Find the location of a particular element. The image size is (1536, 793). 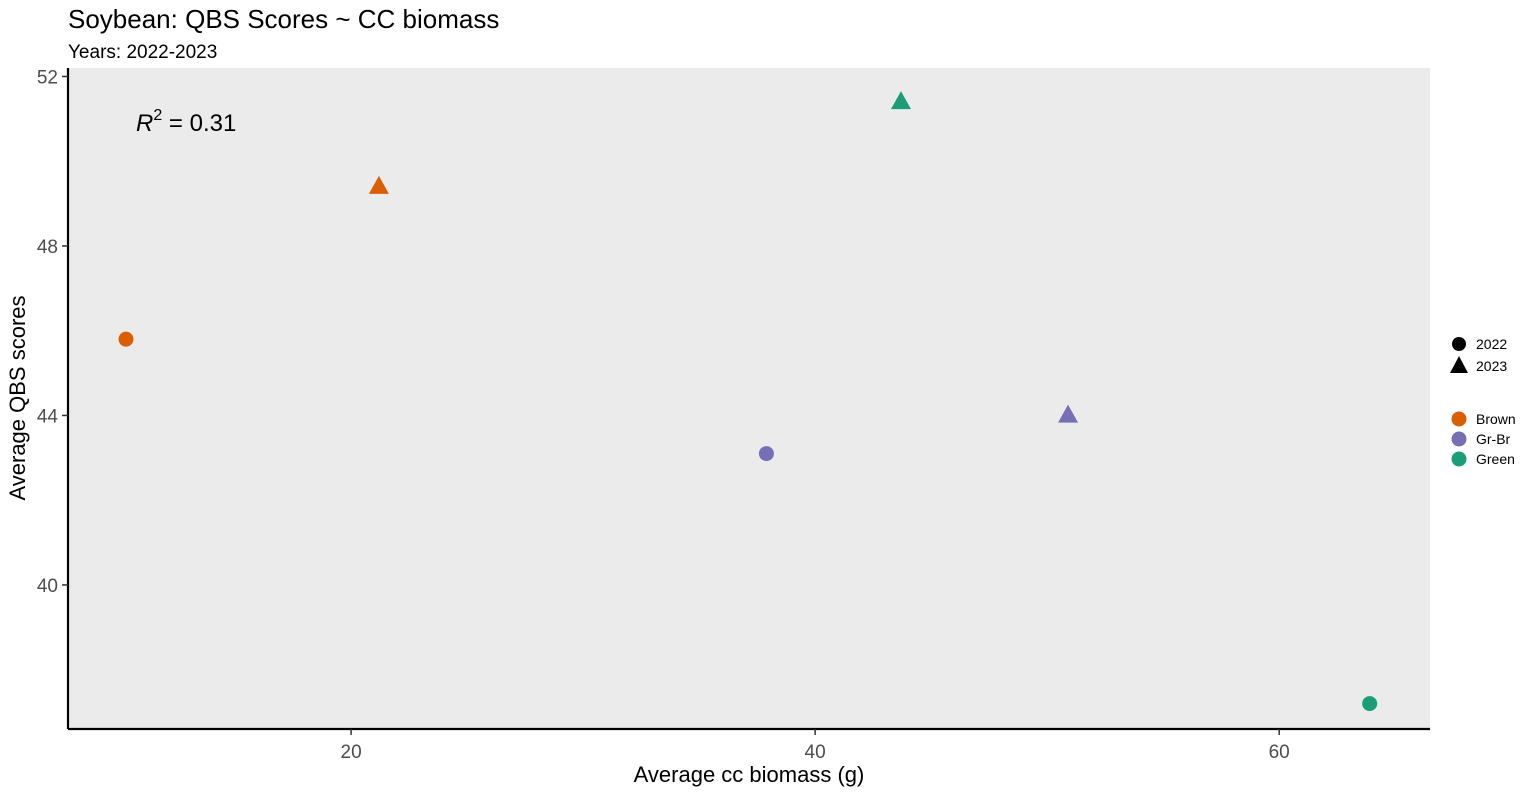

legend-color-green-icon is located at coordinates (1459, 459).